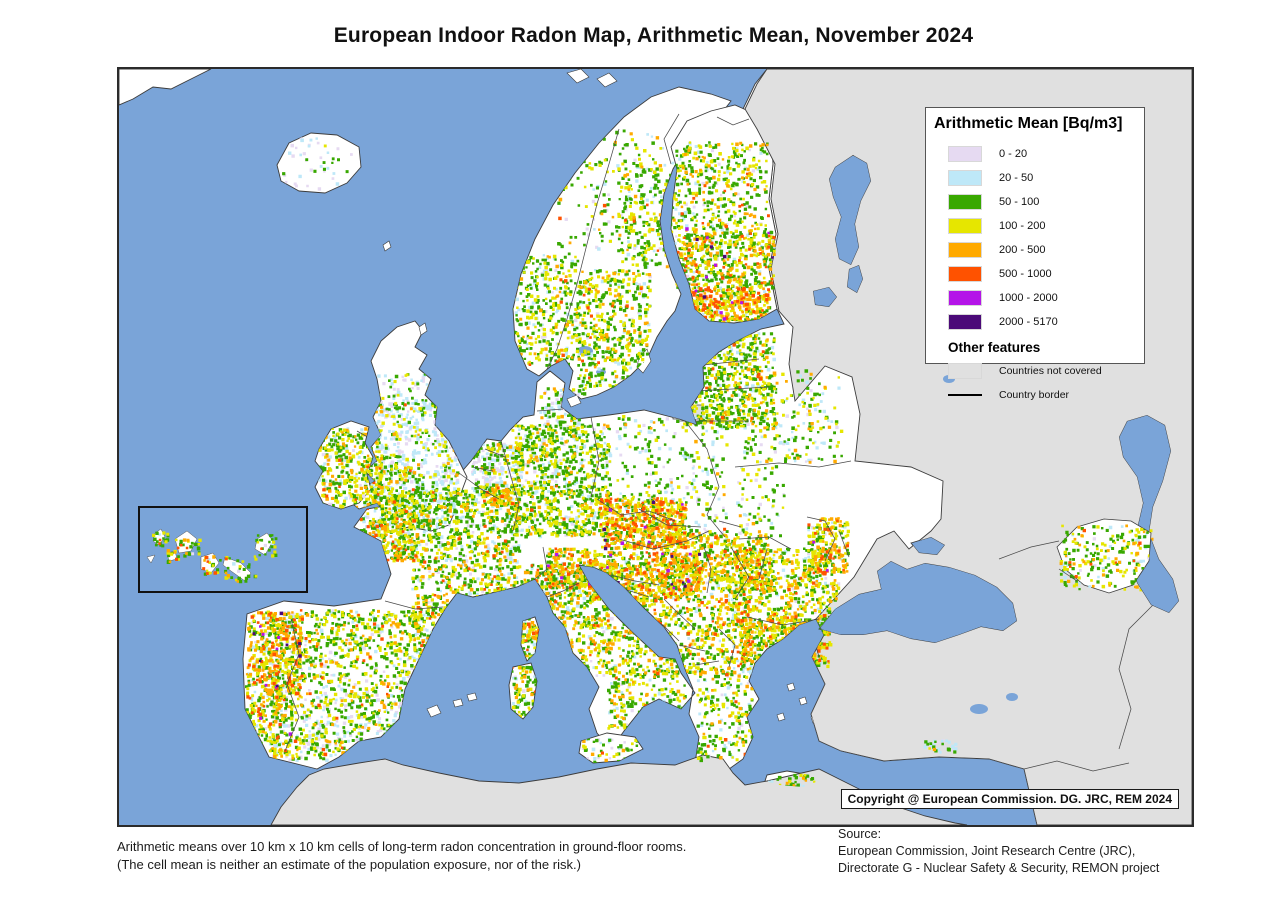  What do you see at coordinates (1025, 274) in the screenshot?
I see `legend-class-label: 500 - 1000` at bounding box center [1025, 274].